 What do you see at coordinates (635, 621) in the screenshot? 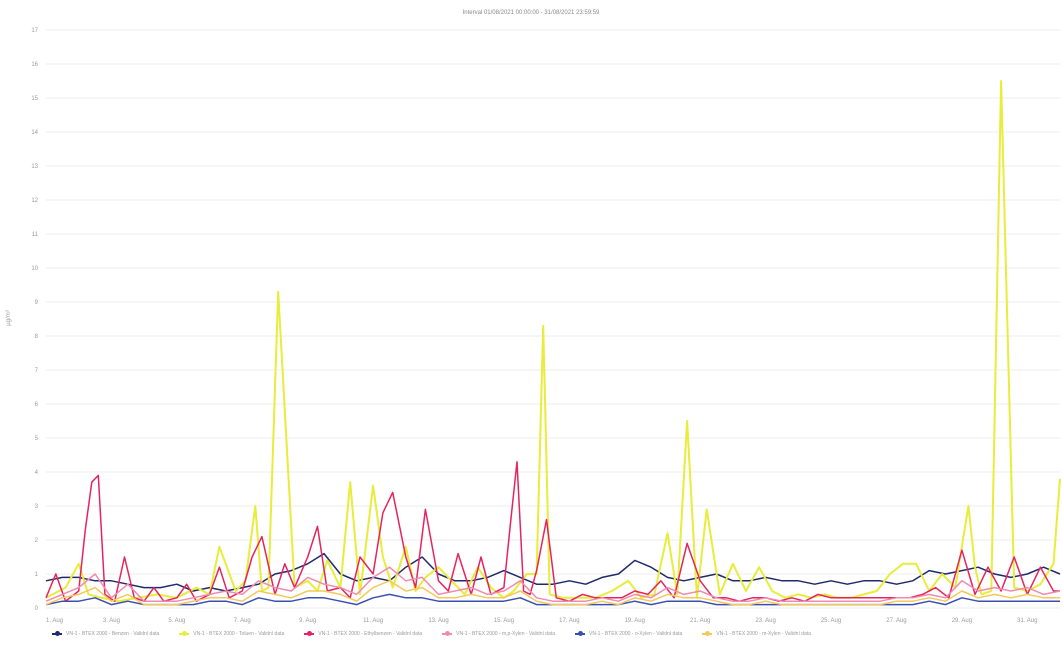
I see `x-tick-label: 19. Aug` at bounding box center [635, 621].